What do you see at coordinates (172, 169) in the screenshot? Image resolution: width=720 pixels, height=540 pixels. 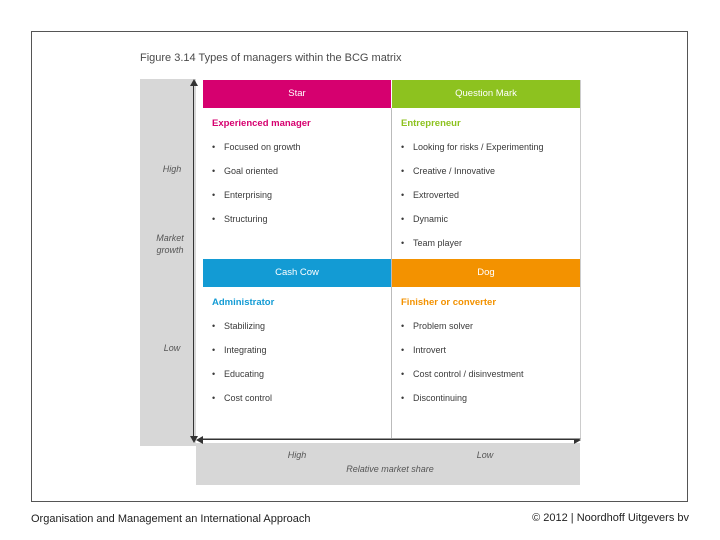 I see `y-axis-high-label: High` at bounding box center [172, 169].